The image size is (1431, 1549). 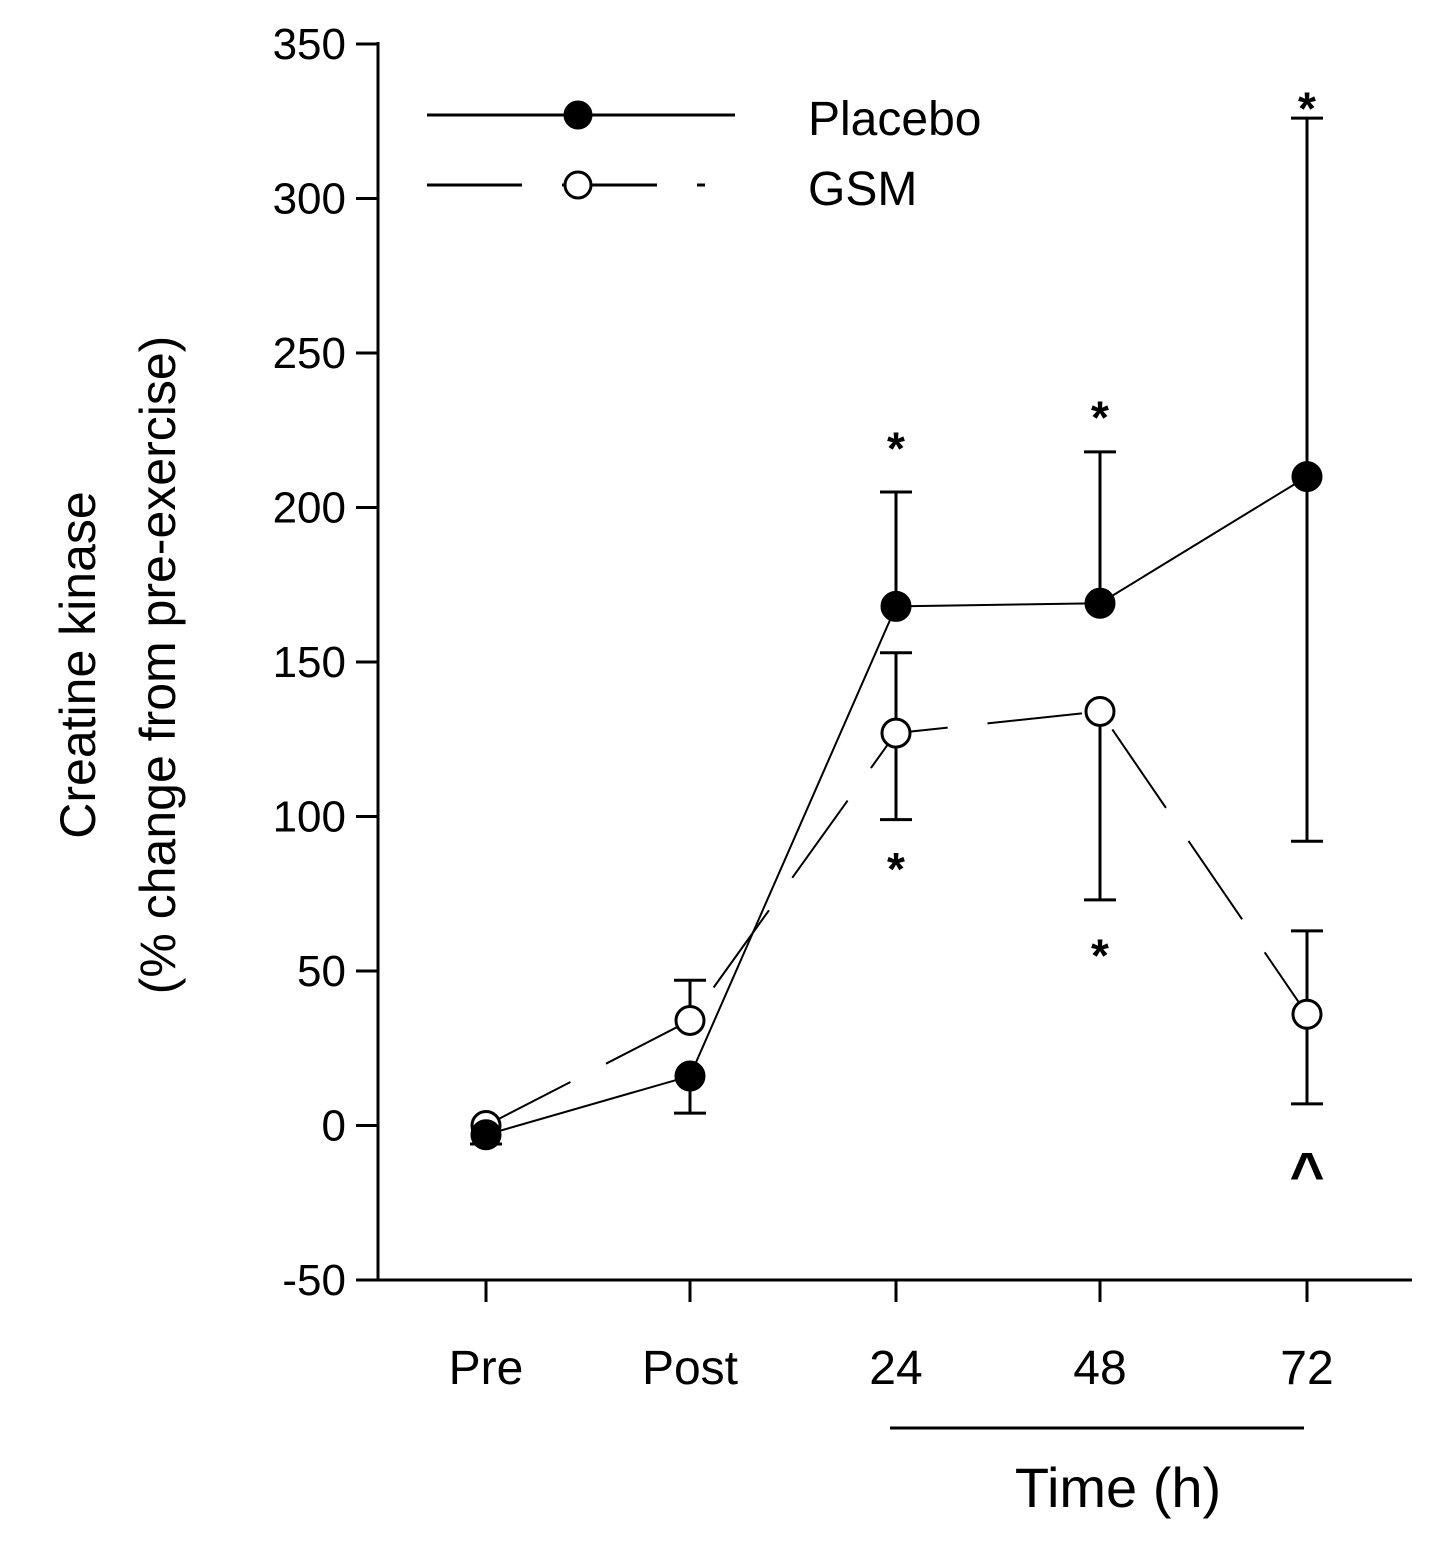 I want to click on x-tick-label: 72, so click(x=1306, y=1368).